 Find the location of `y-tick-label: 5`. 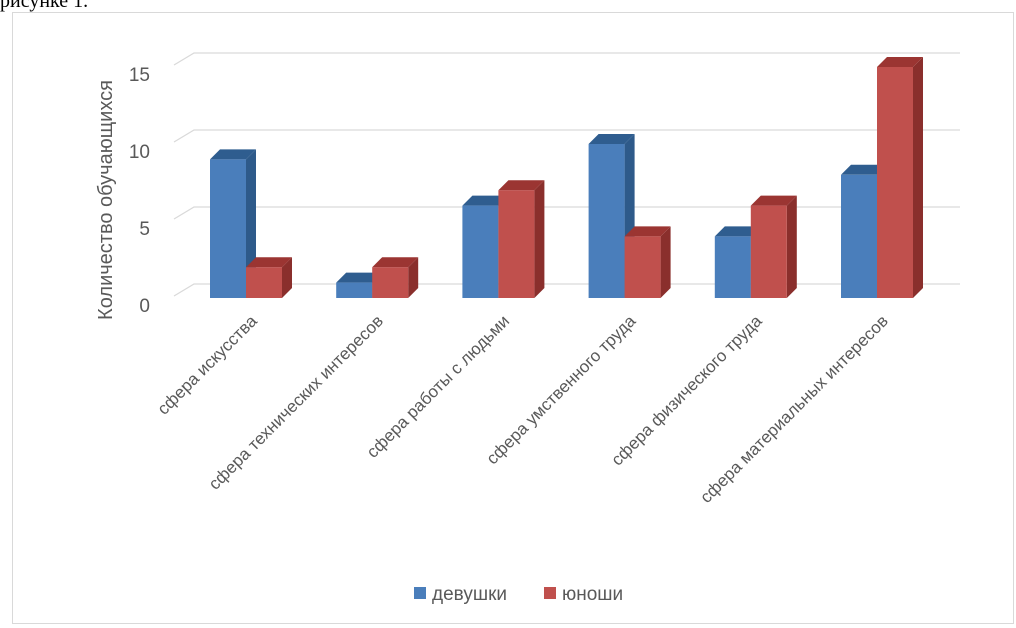

y-tick-label: 5 is located at coordinates (144, 229).